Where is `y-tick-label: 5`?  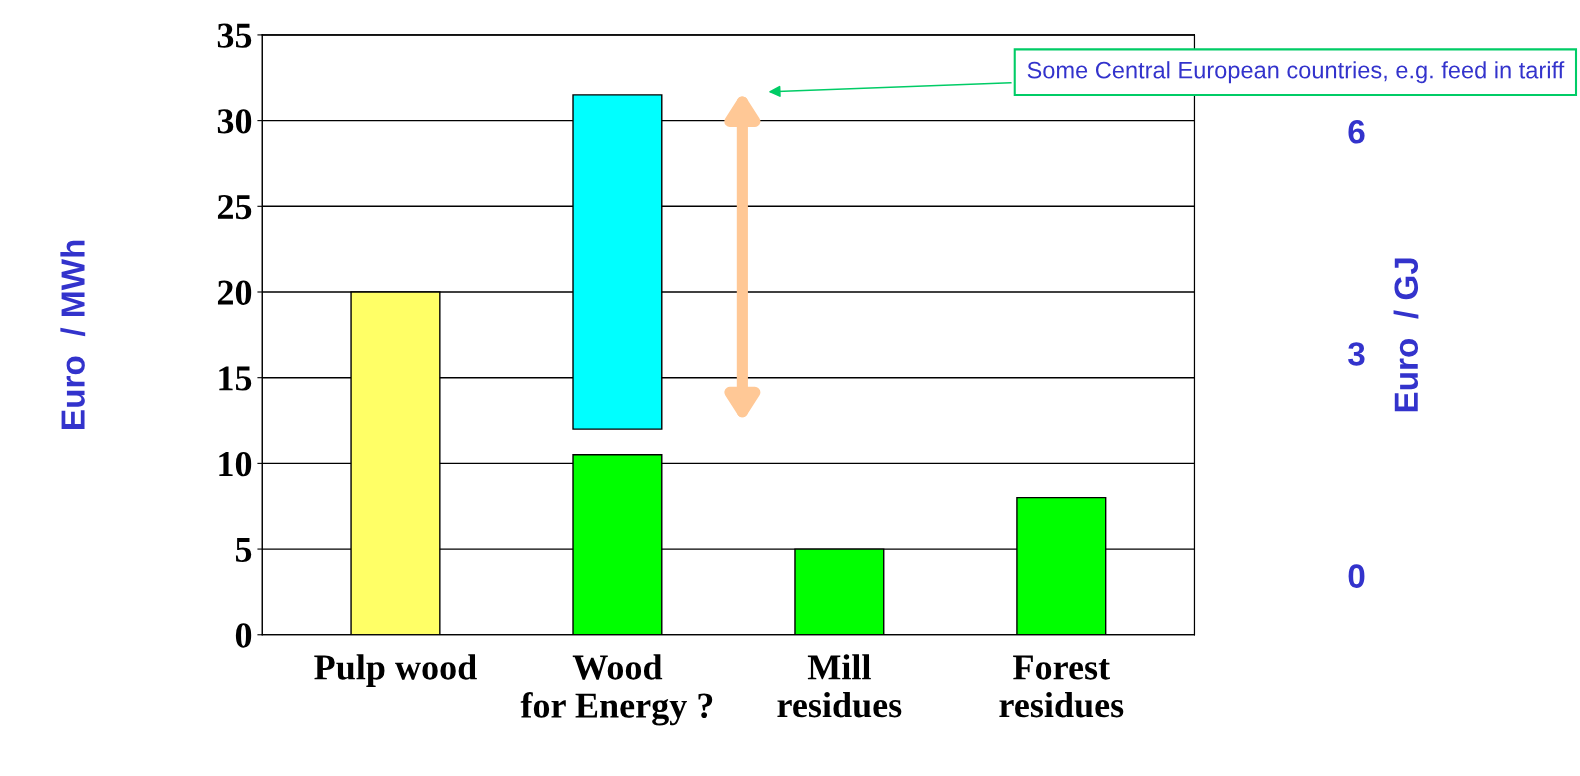
y-tick-label: 5 is located at coordinates (243, 549).